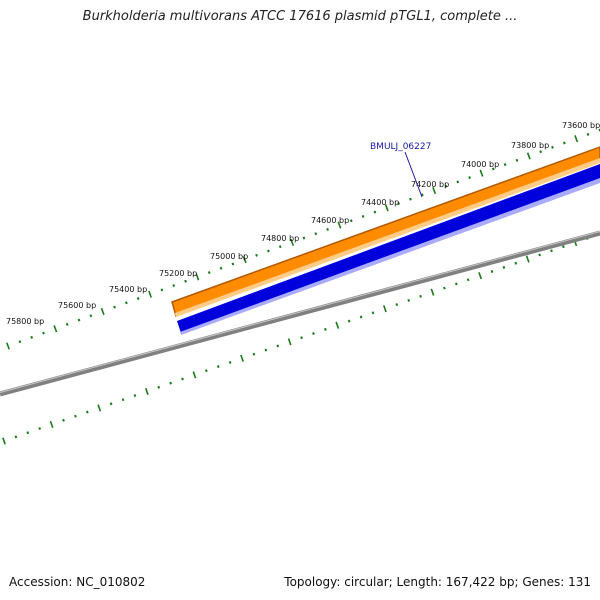 The image size is (600, 600). Describe the element at coordinates (128, 289) in the screenshot. I see `tick-label: 75400 bp` at that location.